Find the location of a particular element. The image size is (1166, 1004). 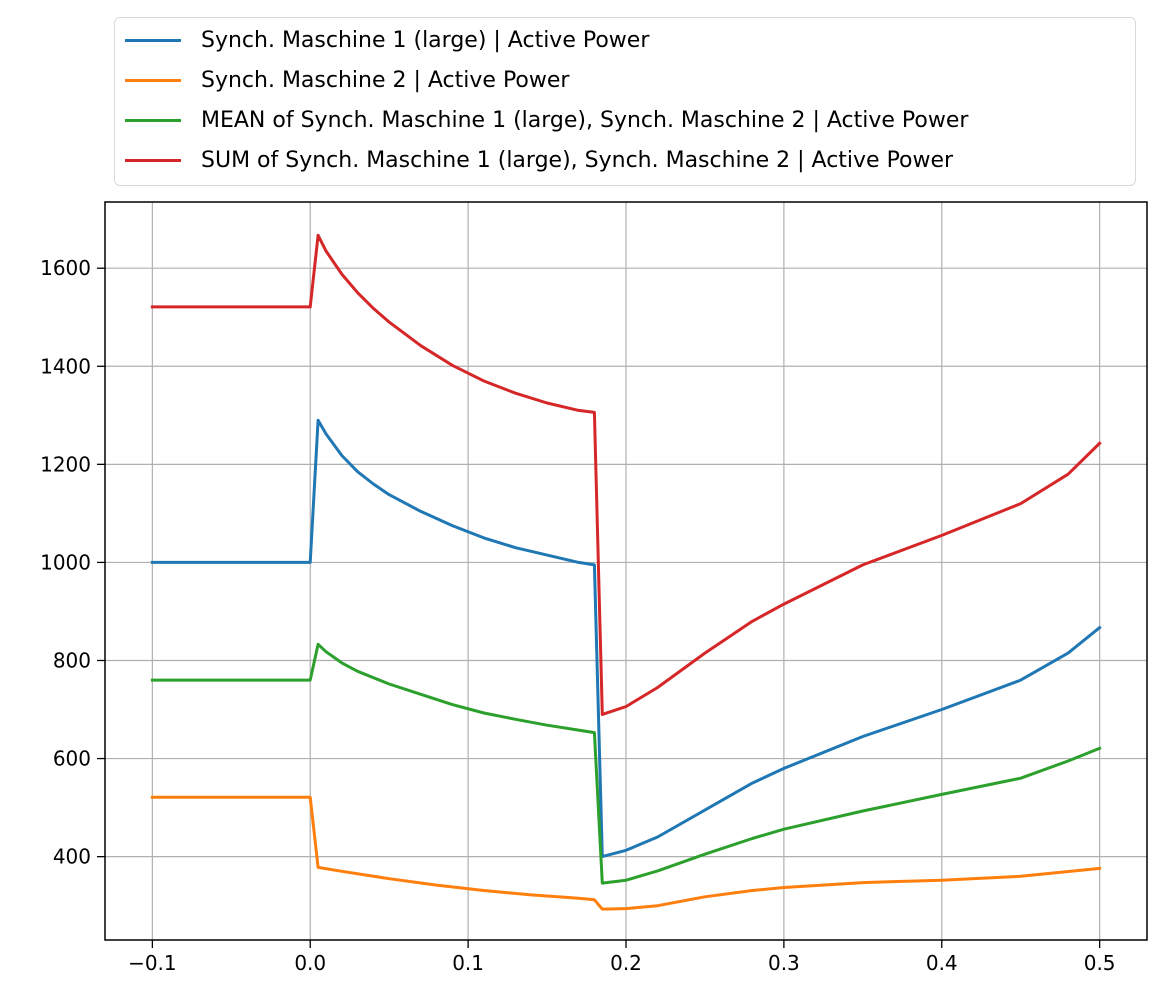

x-tick-label: 0.5 is located at coordinates (1100, 963).